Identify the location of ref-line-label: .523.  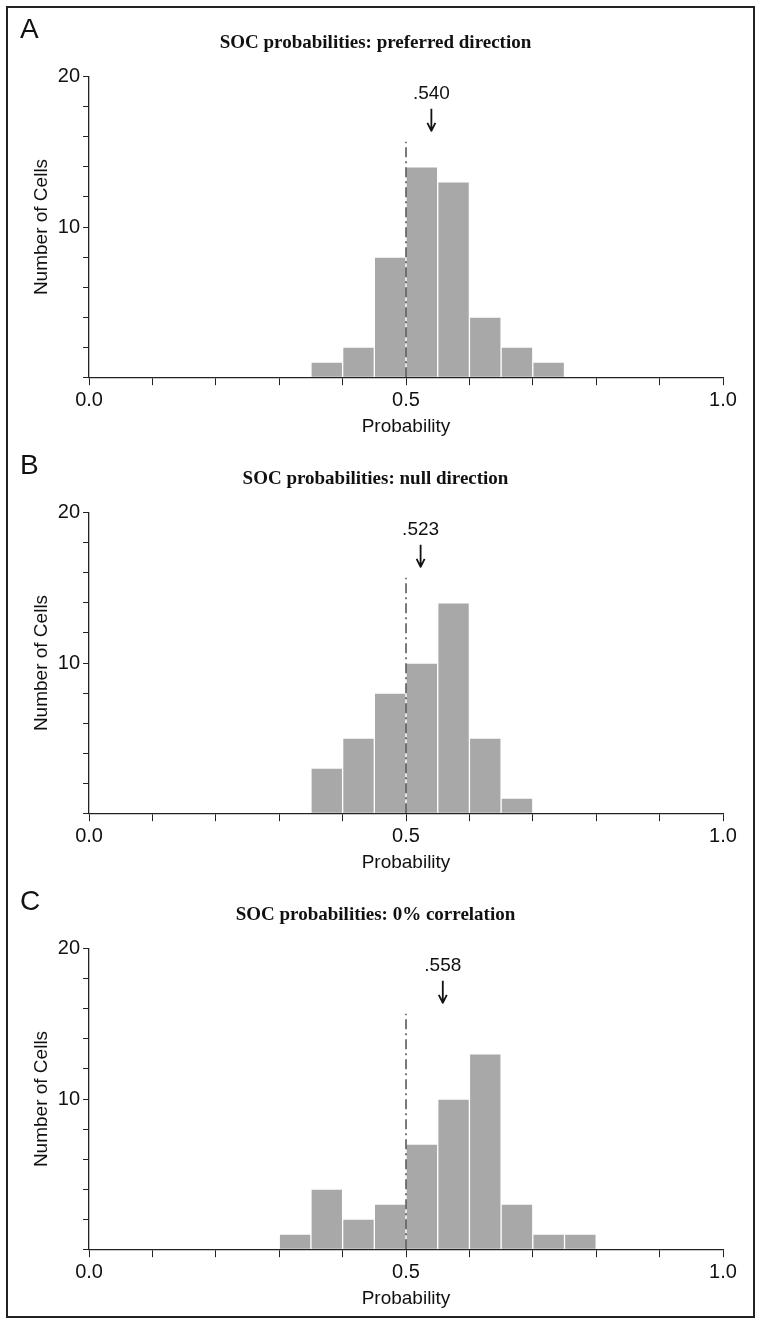
(421, 528).